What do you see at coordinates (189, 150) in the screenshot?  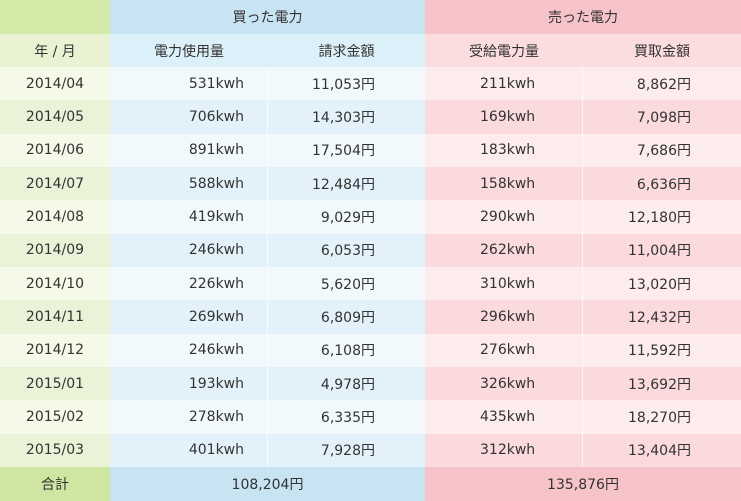 I see `table-cell: 891kwh` at bounding box center [189, 150].